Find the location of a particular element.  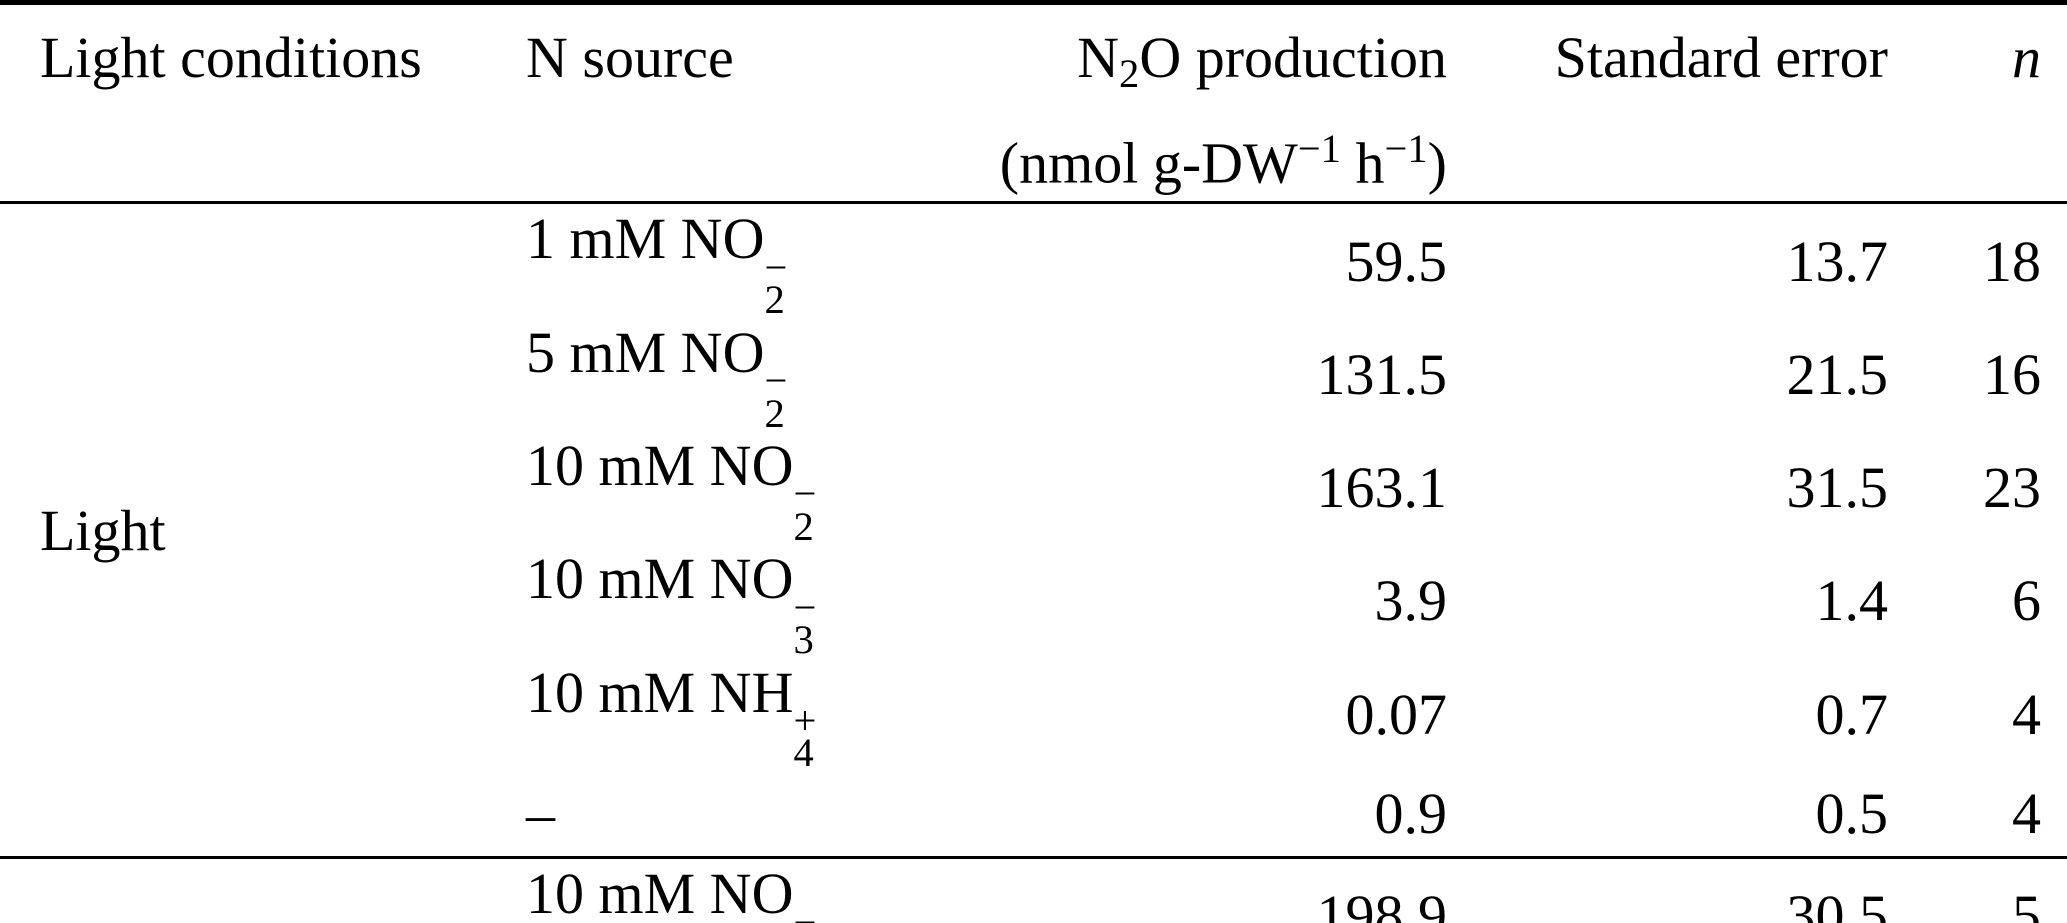

cell-n2o-production: 198.9 is located at coordinates (1220, 889).